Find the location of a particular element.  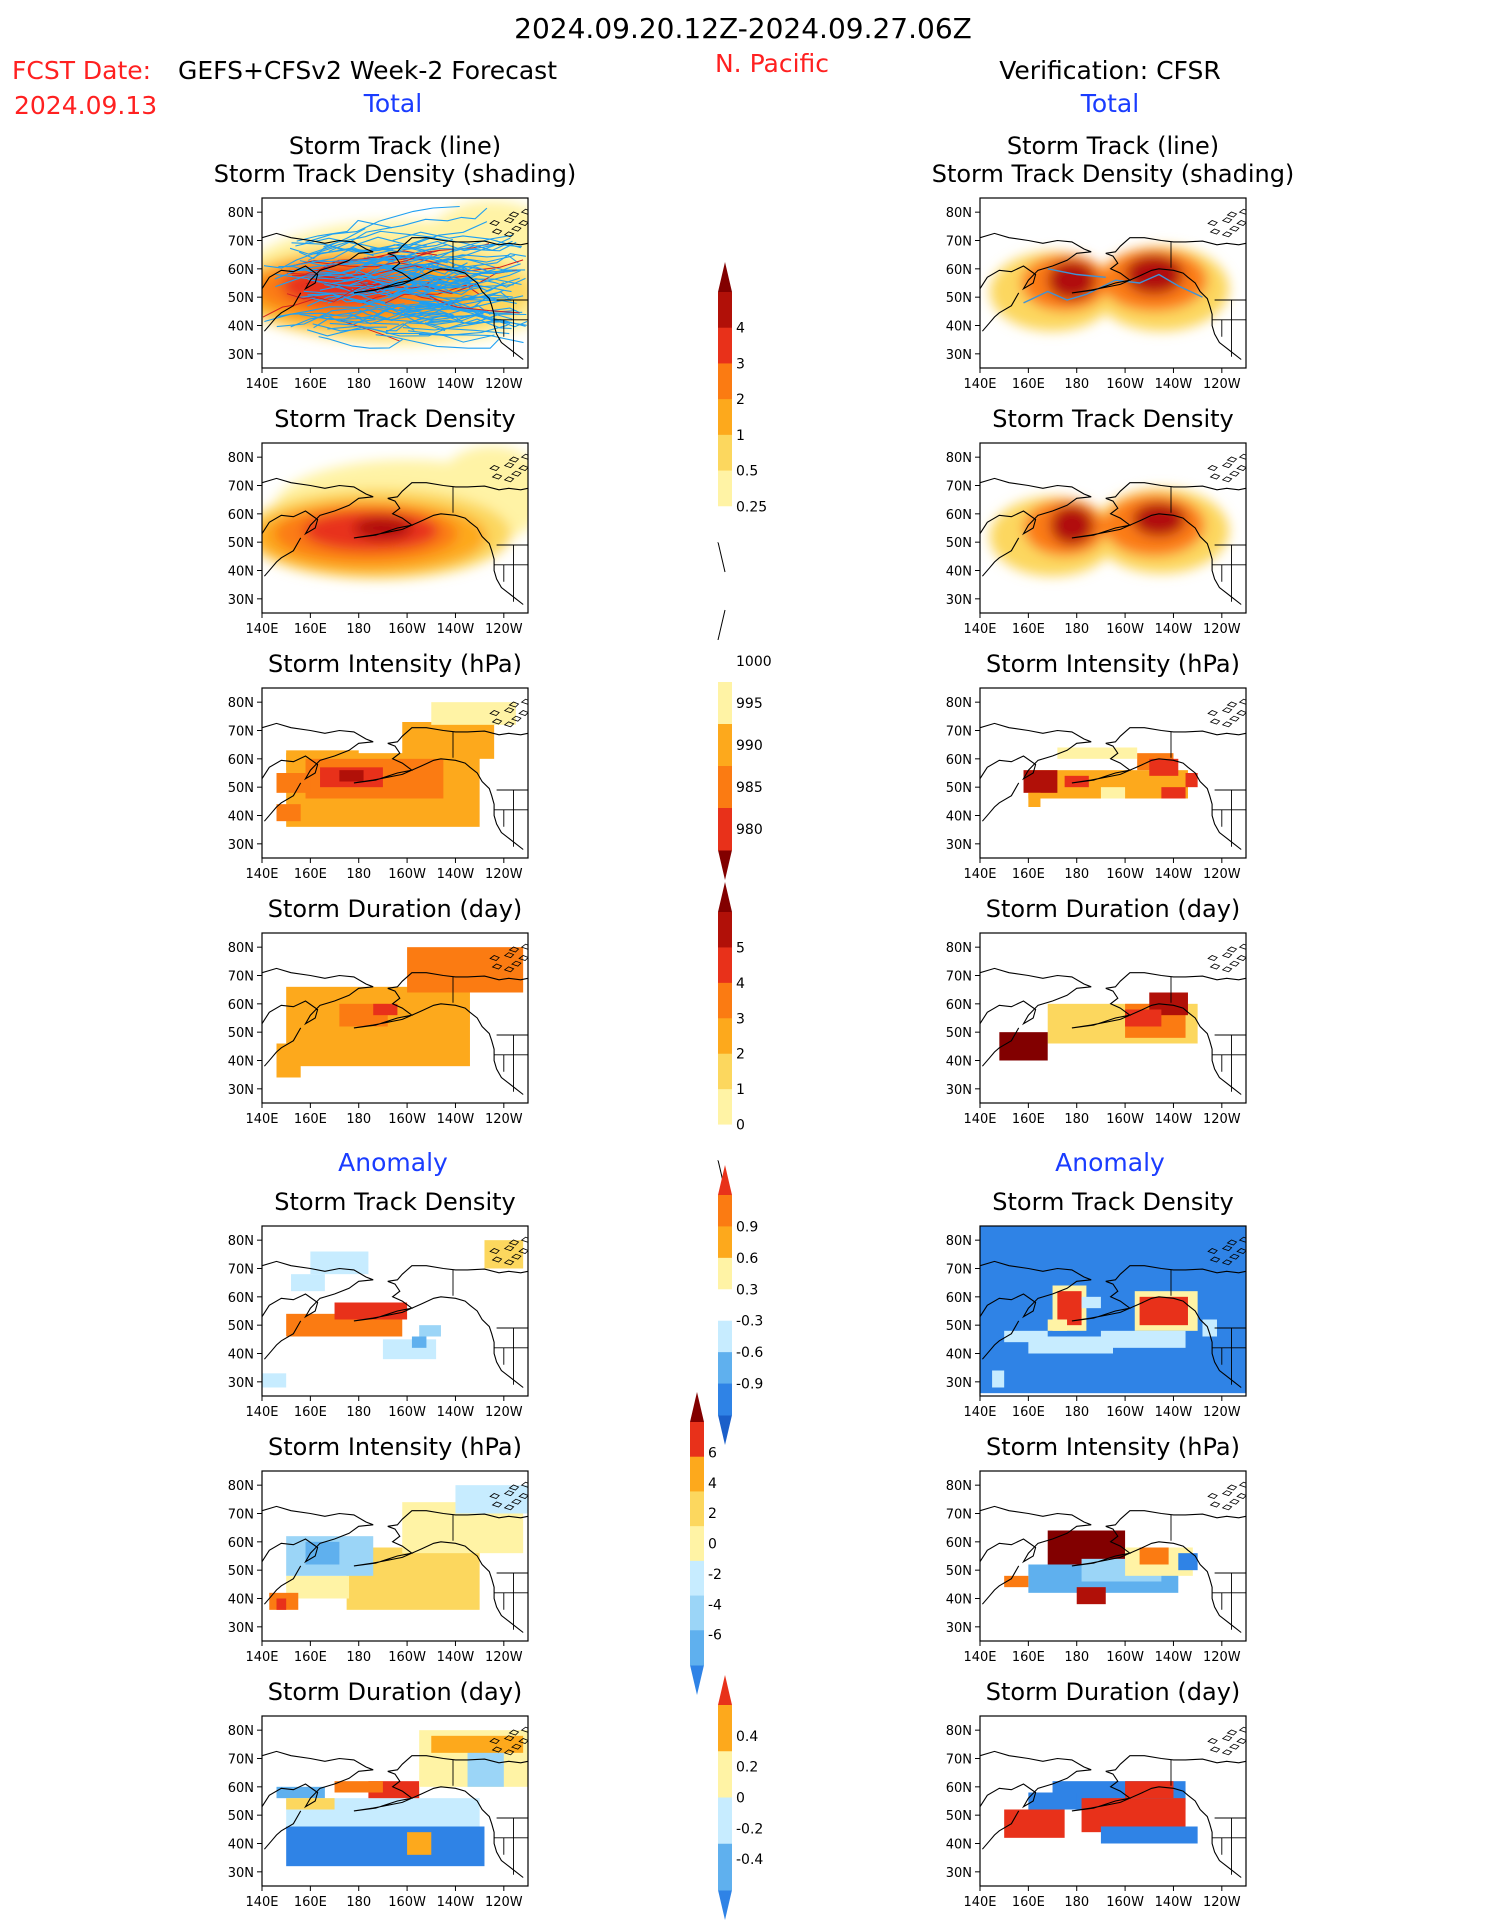

colorbar-label: -0.4 is located at coordinates (749, 1860).